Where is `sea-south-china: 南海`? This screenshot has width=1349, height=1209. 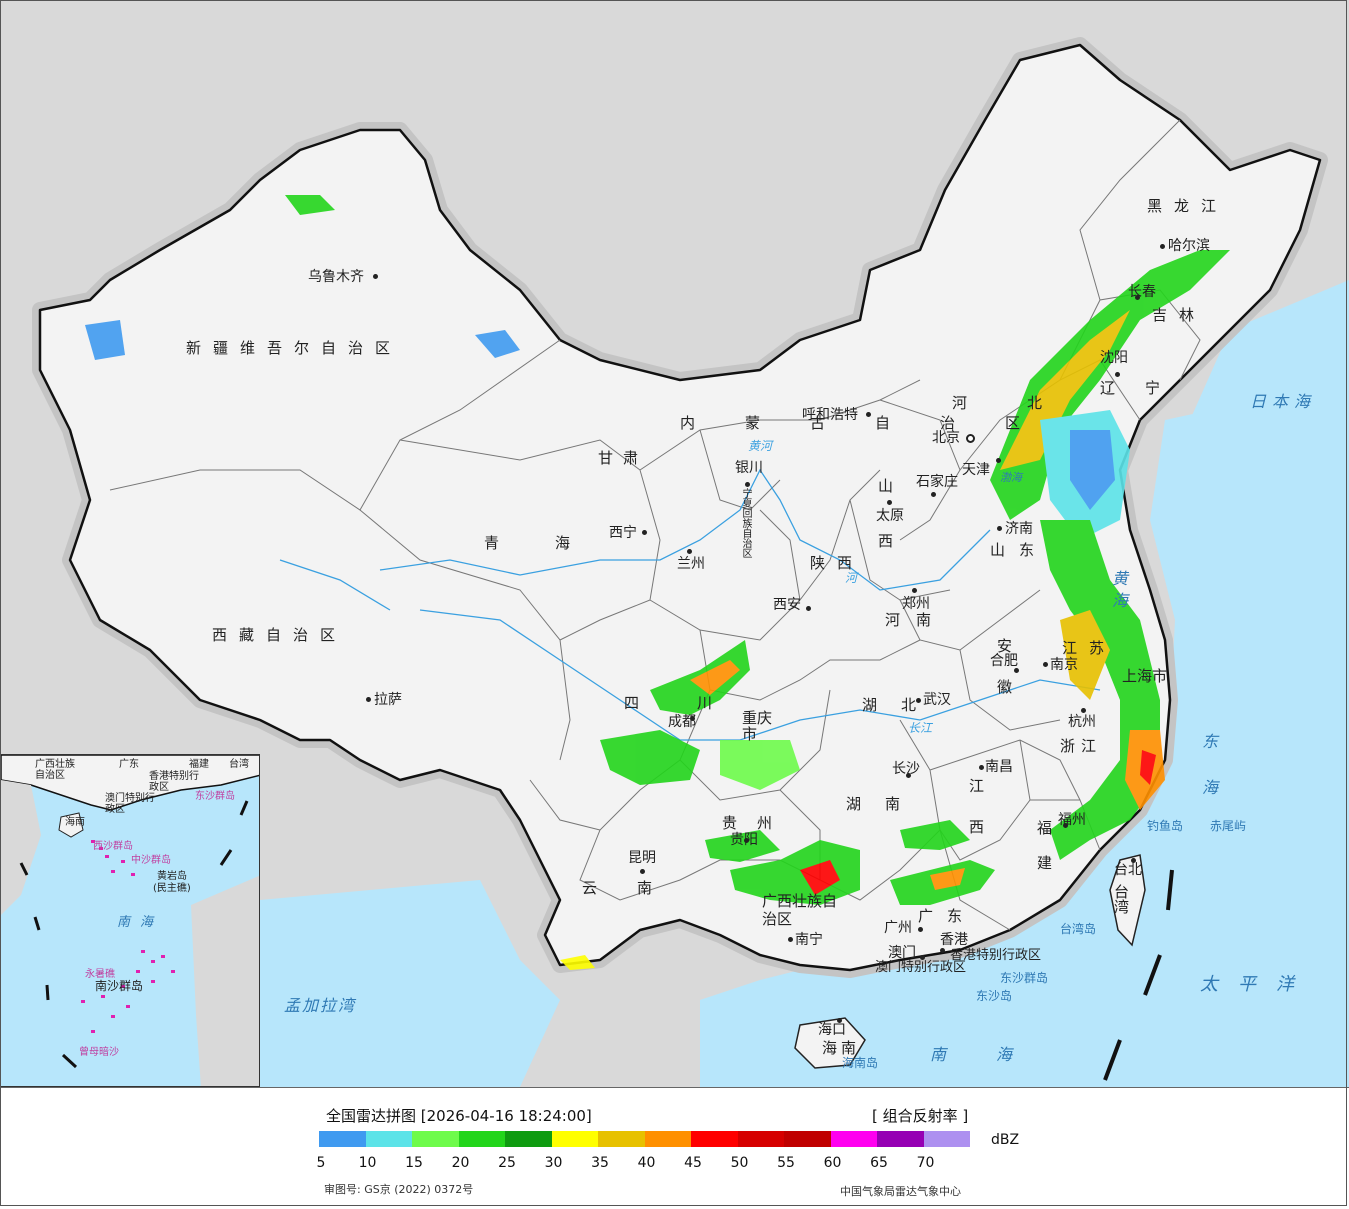
sea-south-china: 南海 is located at coordinates (996, 1054).